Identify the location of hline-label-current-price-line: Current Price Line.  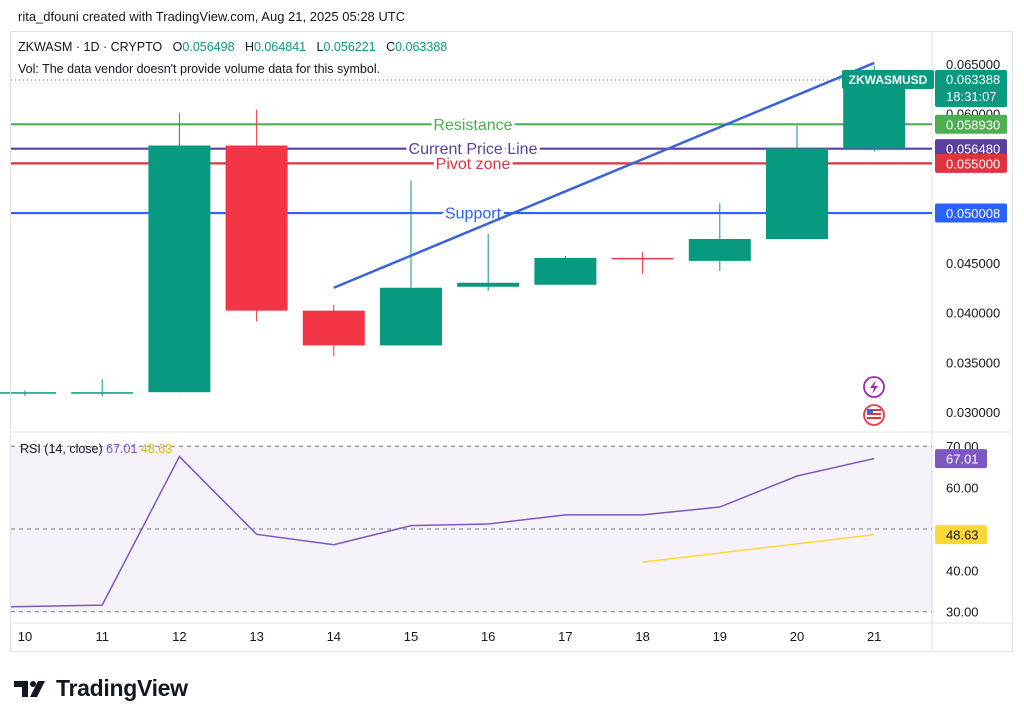
(473, 149).